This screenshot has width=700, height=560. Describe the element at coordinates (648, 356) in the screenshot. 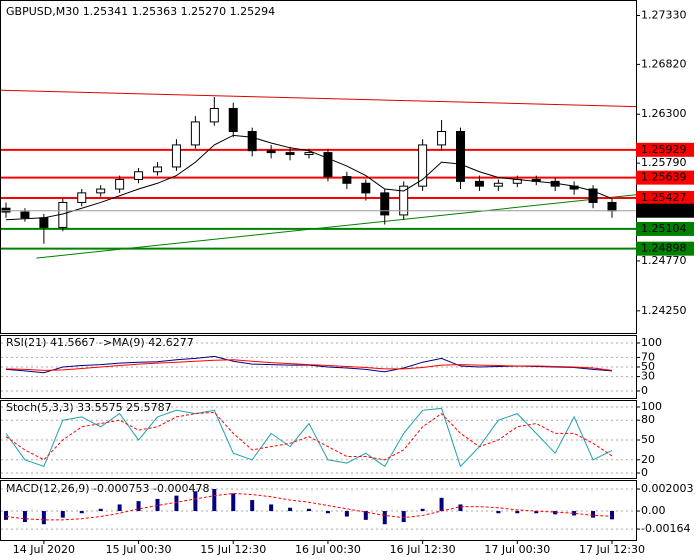

I see `y-tick-label: 70` at that location.